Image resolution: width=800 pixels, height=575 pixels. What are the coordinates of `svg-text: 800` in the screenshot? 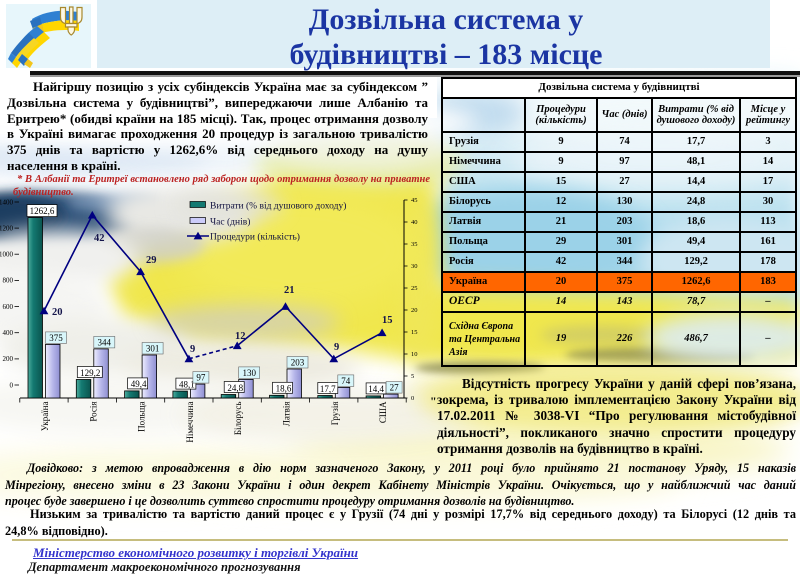 It's located at (8, 281).